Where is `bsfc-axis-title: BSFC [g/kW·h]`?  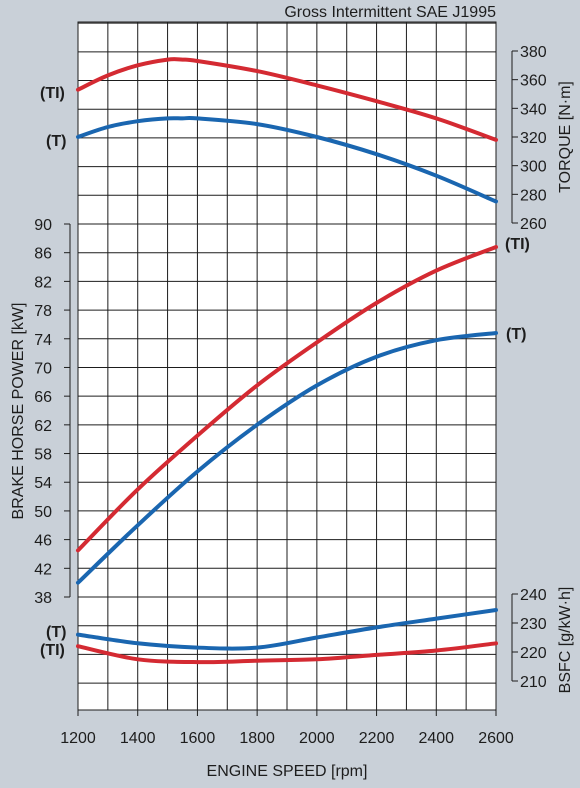 bsfc-axis-title: BSFC [g/kW·h] is located at coordinates (565, 640).